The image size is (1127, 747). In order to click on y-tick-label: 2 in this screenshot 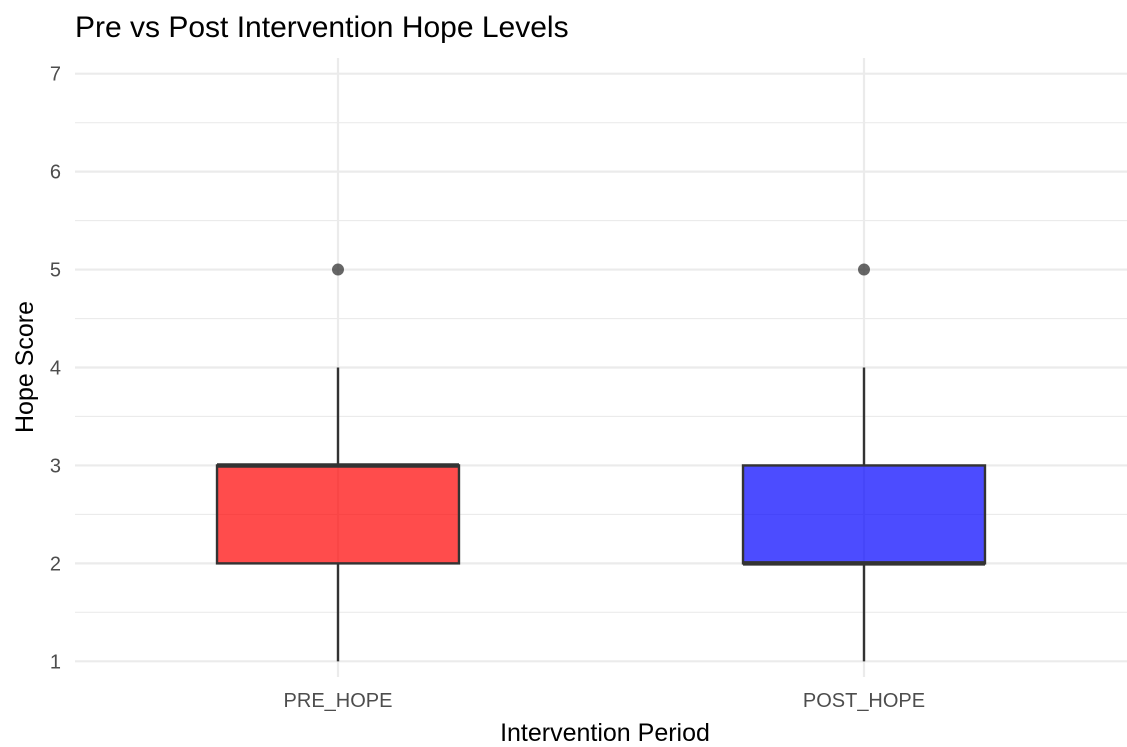, I will do `click(55, 564)`.